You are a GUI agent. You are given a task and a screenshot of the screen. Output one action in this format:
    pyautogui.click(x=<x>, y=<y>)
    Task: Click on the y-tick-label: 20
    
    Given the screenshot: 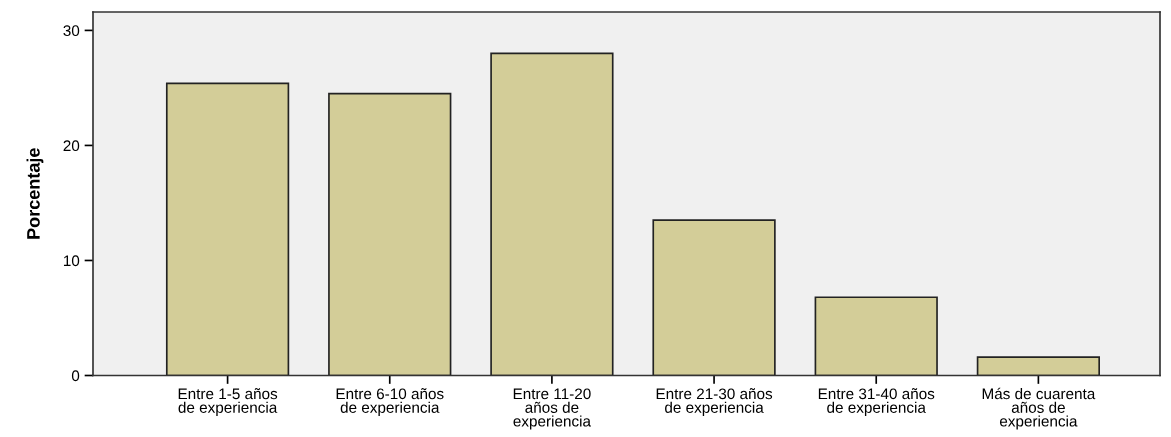 What is the action you would take?
    pyautogui.click(x=71, y=146)
    